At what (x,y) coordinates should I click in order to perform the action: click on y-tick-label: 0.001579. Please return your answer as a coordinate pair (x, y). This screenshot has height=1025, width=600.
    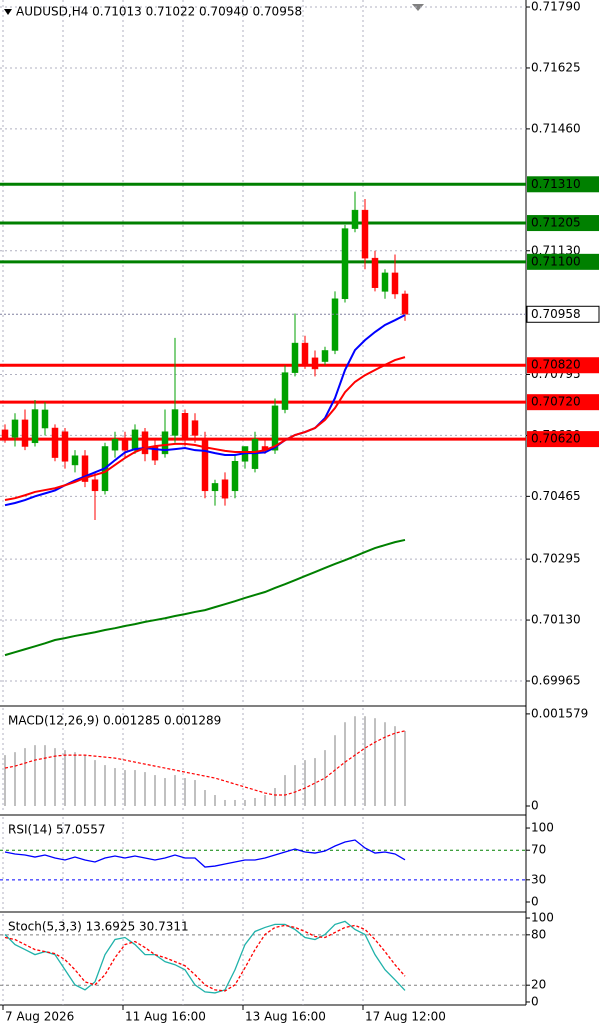
    Looking at the image, I should click on (559, 713).